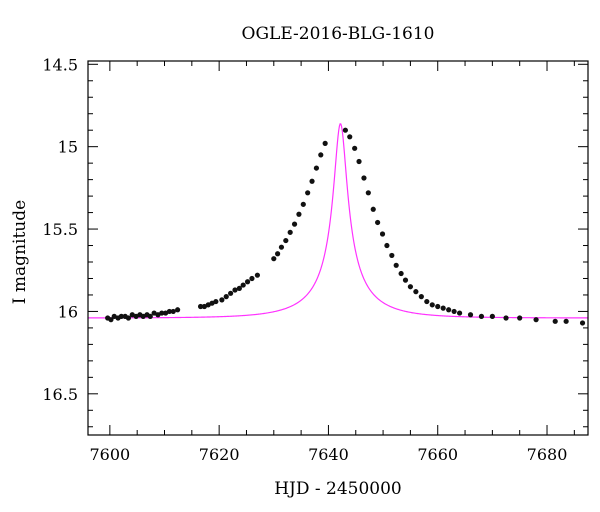 The height and width of the screenshot is (512, 600). What do you see at coordinates (68, 311) in the screenshot?
I see `y-tick-label: 16` at bounding box center [68, 311].